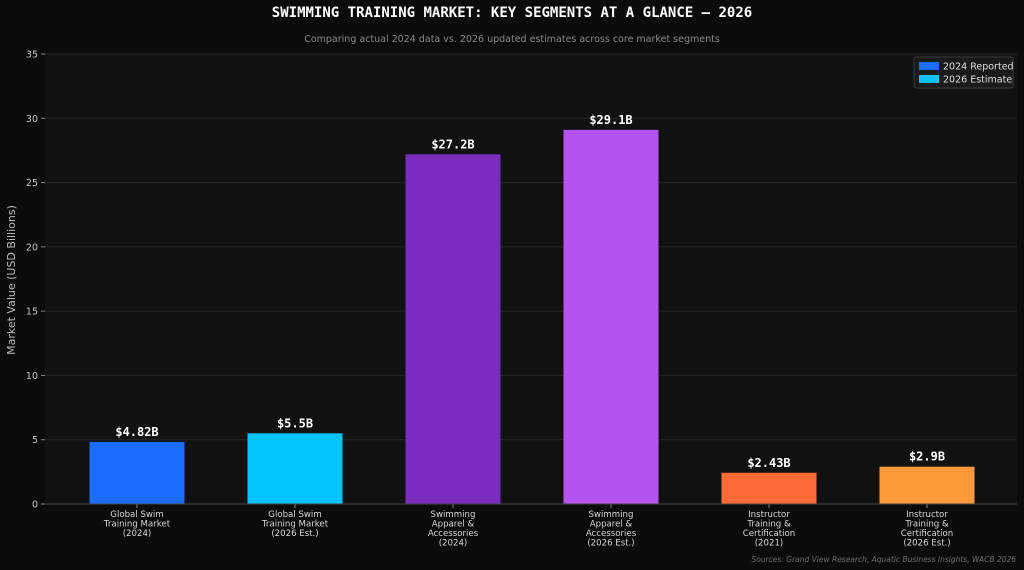 This screenshot has height=570, width=1024. I want to click on y-tick-label: 10, so click(32, 376).